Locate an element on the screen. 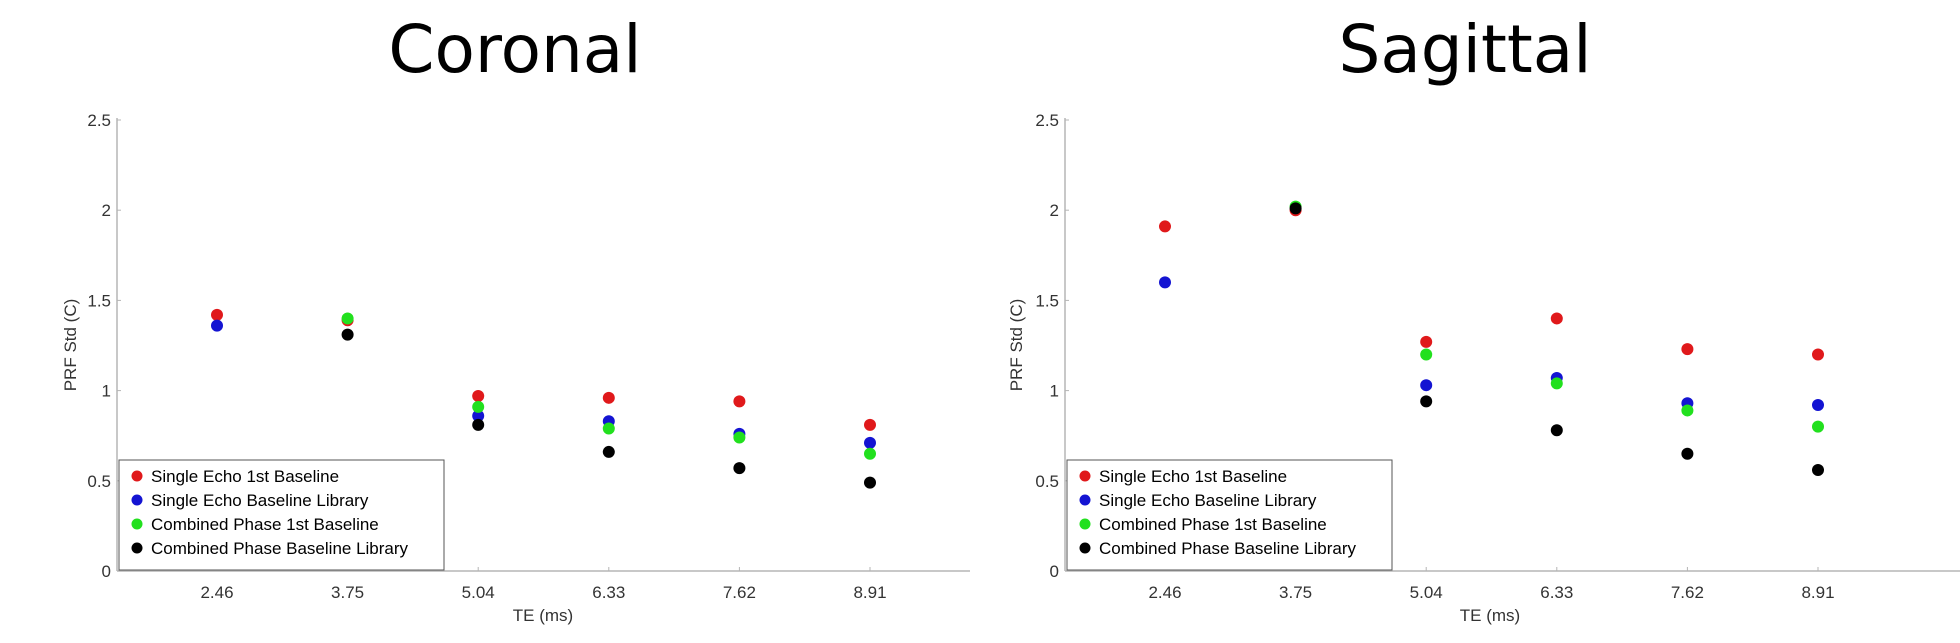 The width and height of the screenshot is (1960, 643). chart-title: Sagittal is located at coordinates (1464, 49).